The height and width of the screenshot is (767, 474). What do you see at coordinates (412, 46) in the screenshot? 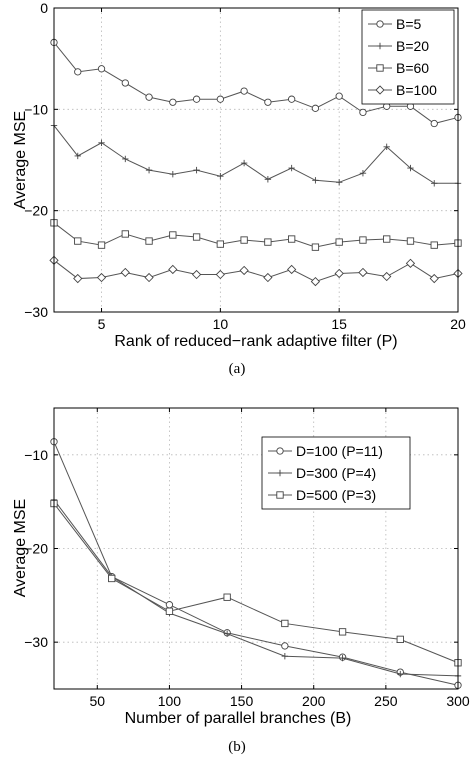
I see `chart-a-legend-label: B=20` at bounding box center [412, 46].